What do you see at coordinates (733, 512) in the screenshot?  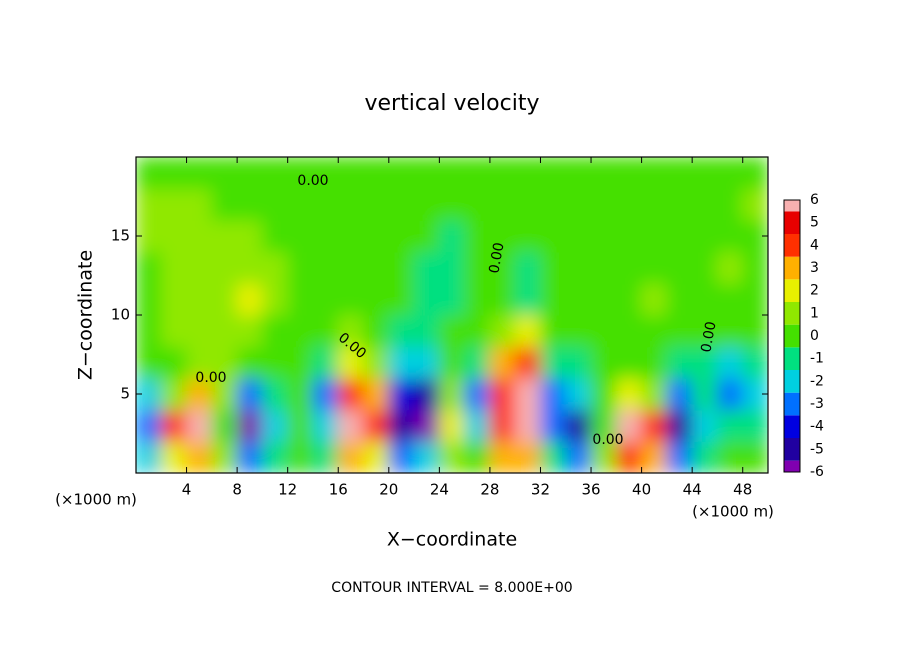 I see `x-unit-label: (×1000 m)` at bounding box center [733, 512].